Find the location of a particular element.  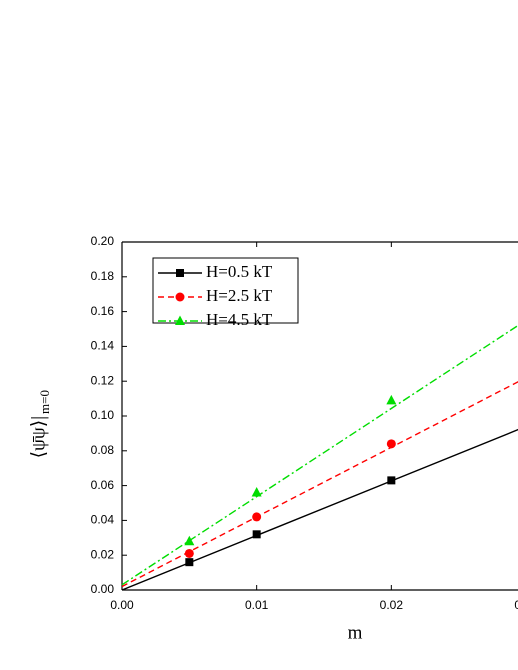

legend-label: H=4.5 kT is located at coordinates (239, 319).